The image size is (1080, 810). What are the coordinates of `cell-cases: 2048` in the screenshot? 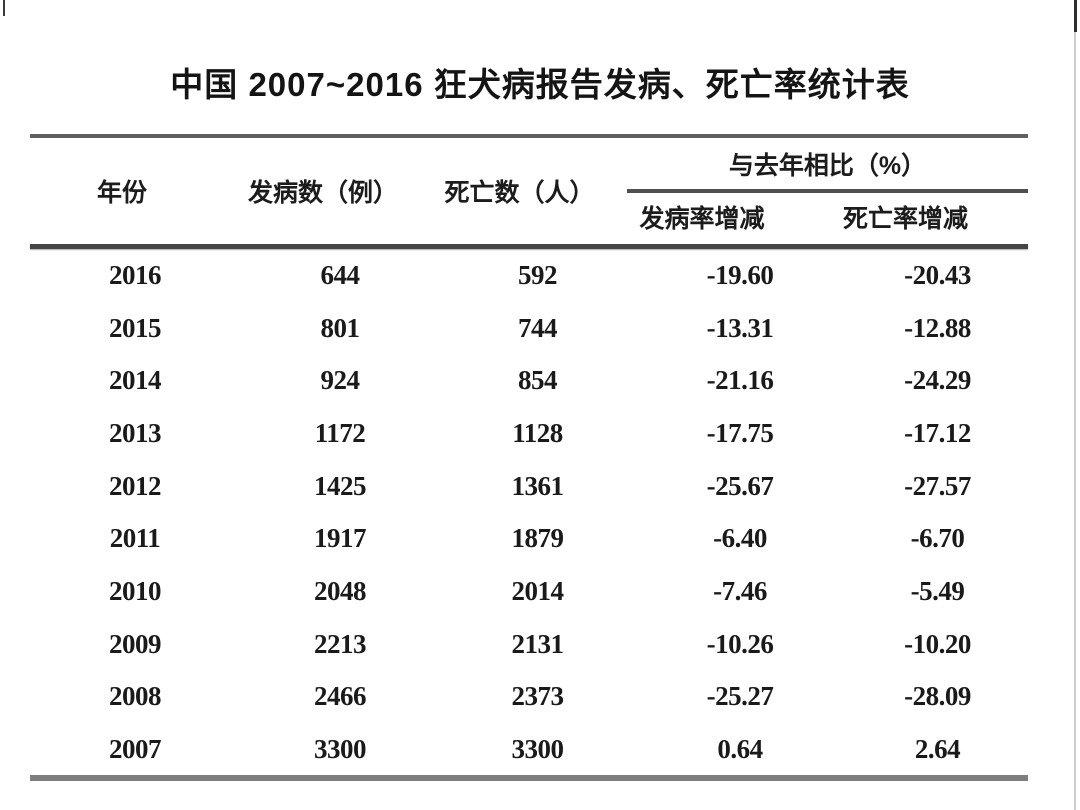 It's located at (340, 590).